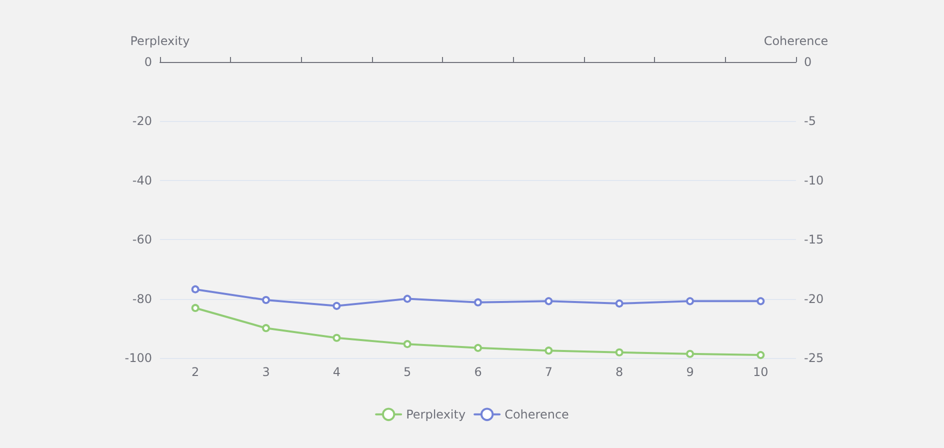 This screenshot has height=448, width=944. Describe the element at coordinates (138, 358) in the screenshot. I see `y-tick-label: -100` at that location.